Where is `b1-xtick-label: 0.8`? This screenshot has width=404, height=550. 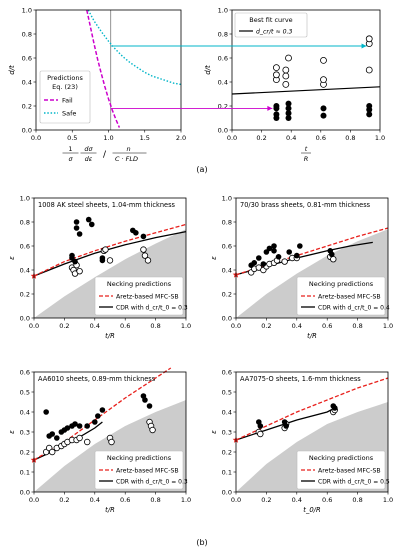
b1-xtick-label: 0.8 is located at coordinates (155, 326).